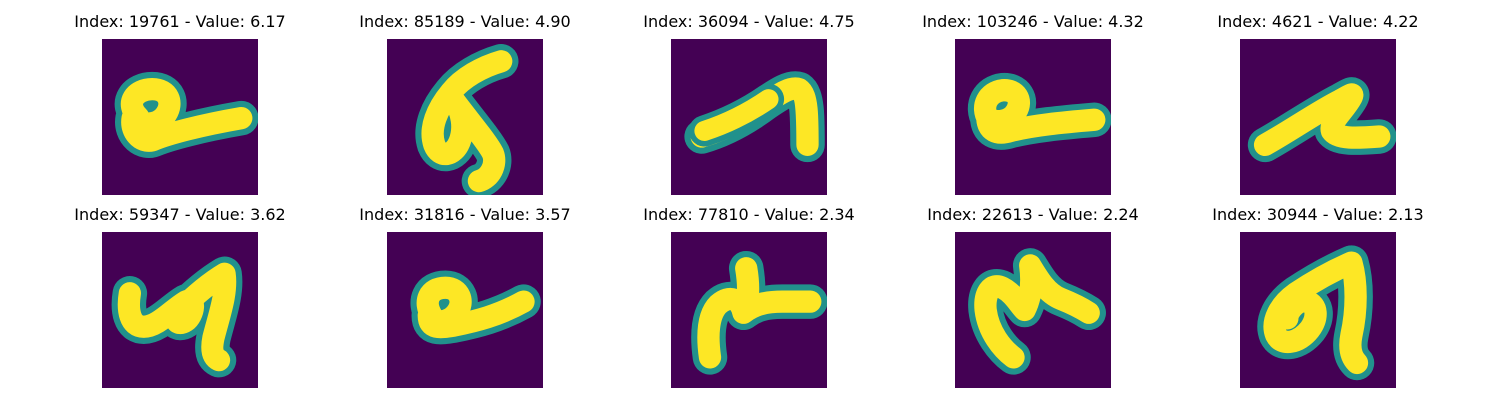 The image size is (1500, 400). I want to click on panel-title: Index: 31816 - Value: 3.57, so click(465, 214).